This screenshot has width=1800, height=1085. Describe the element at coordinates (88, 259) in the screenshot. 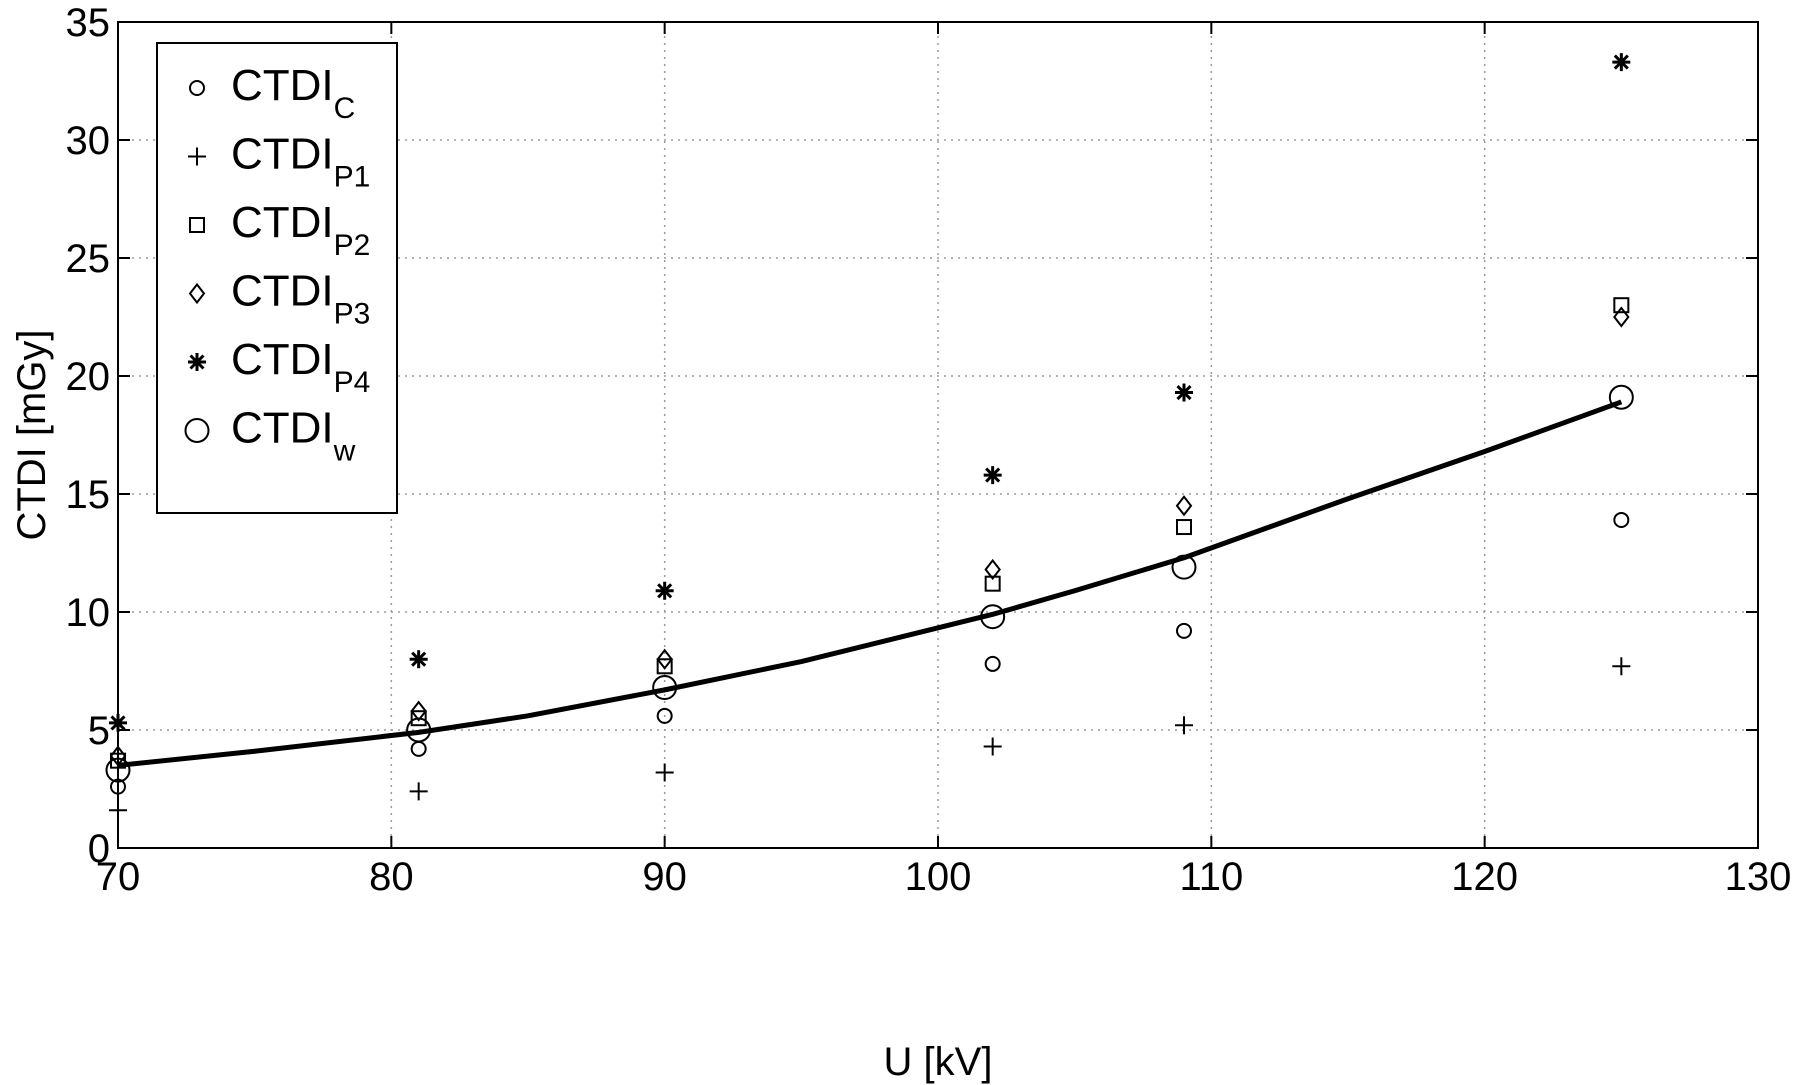

I see `y-tick-label: 25` at that location.